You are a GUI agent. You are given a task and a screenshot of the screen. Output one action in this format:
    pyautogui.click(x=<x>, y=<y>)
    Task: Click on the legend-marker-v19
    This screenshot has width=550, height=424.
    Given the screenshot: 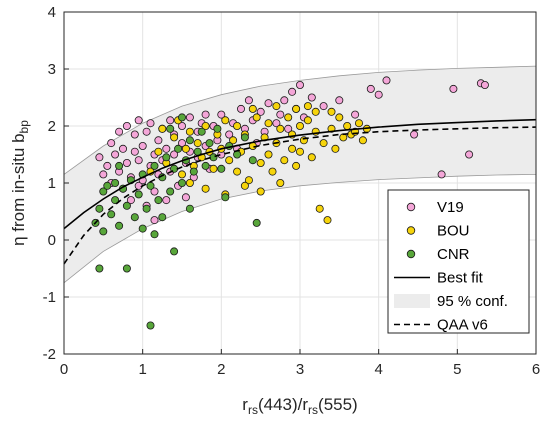 What is the action you would take?
    pyautogui.click(x=411, y=207)
    